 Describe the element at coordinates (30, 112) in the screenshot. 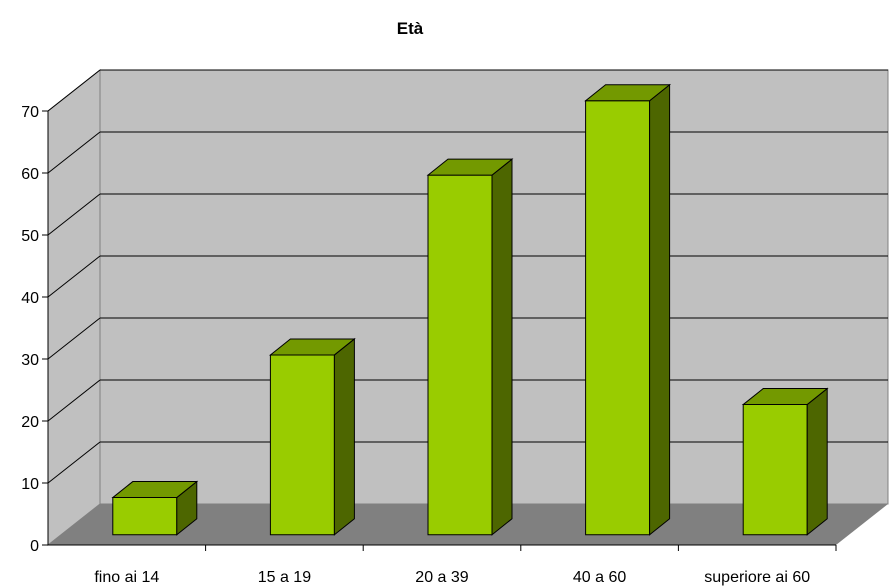

I see `y-tick-label: 70` at that location.